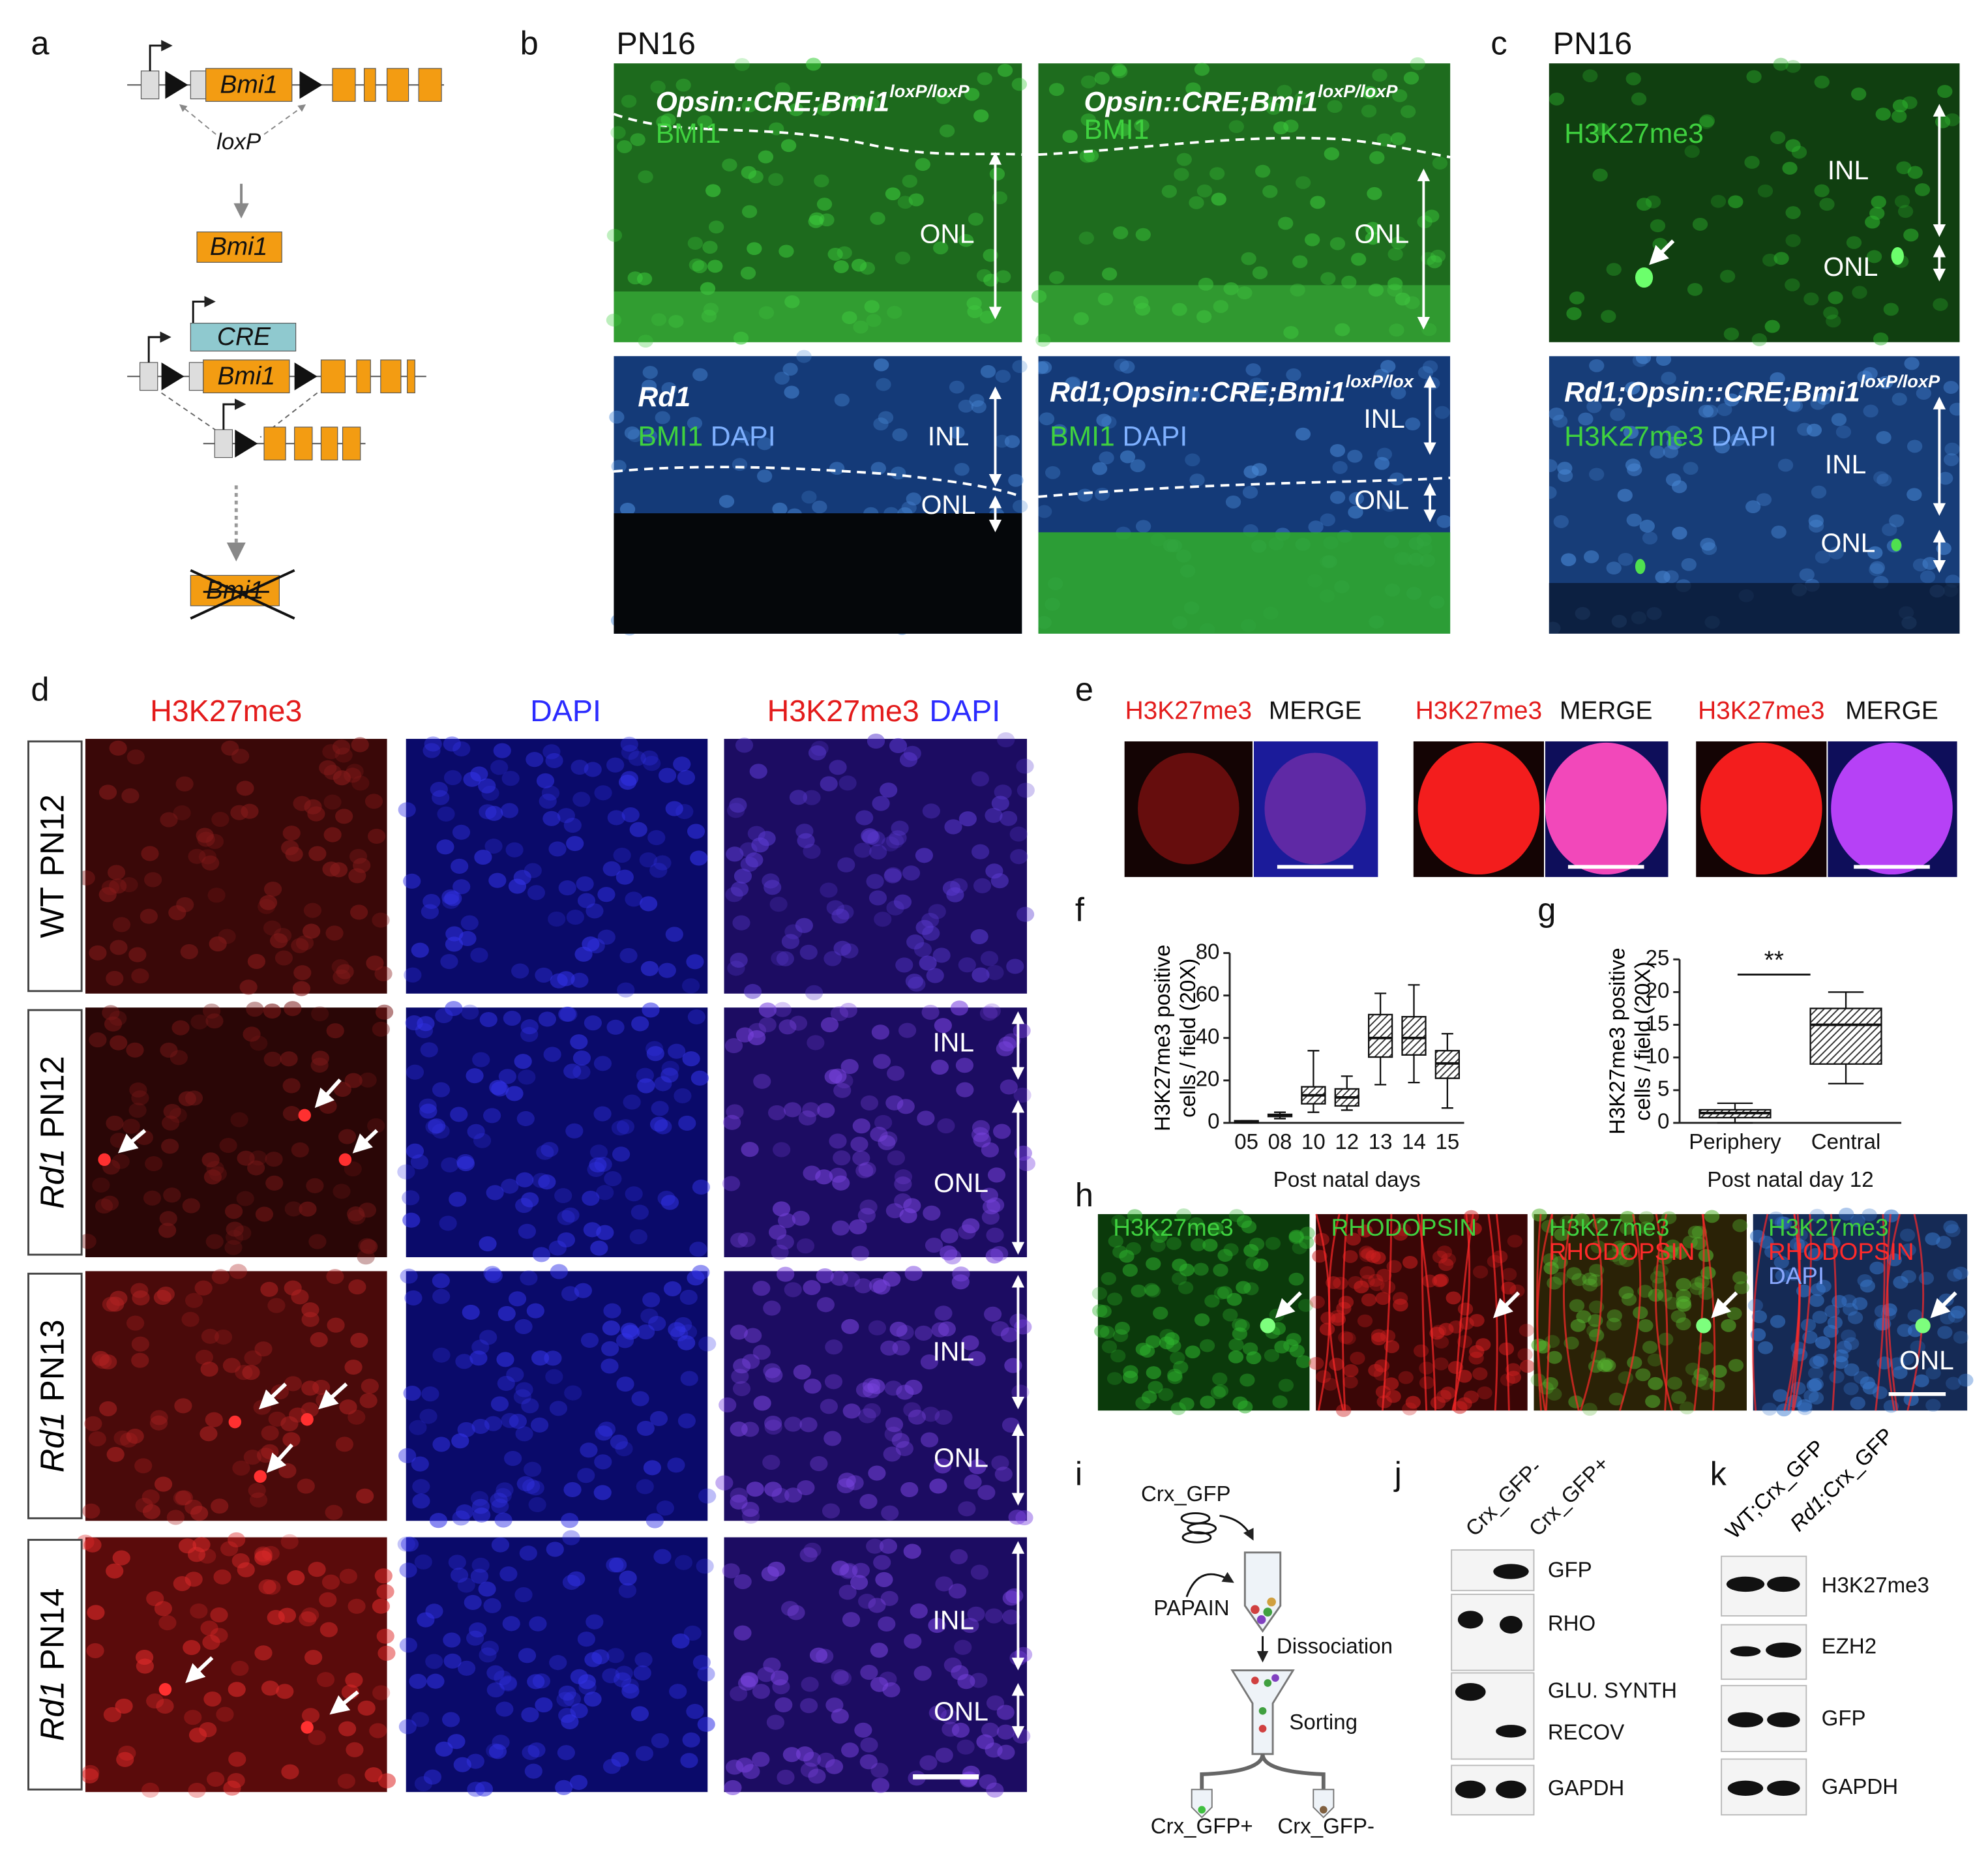  I want to click on stain: H3K27me3, so click(226, 711).